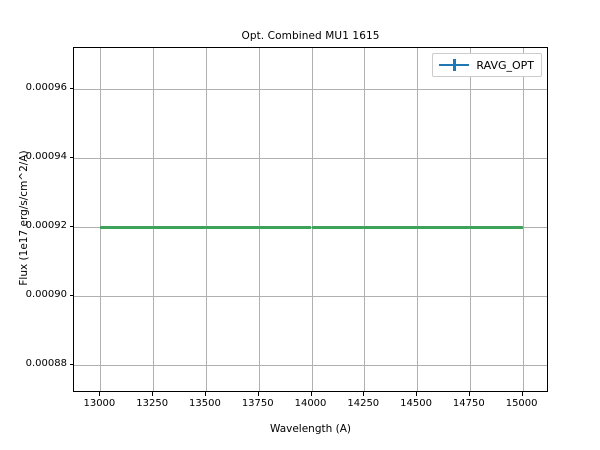 This screenshot has height=450, width=600. I want to click on x-axis-tick-label: 13000, so click(99, 403).